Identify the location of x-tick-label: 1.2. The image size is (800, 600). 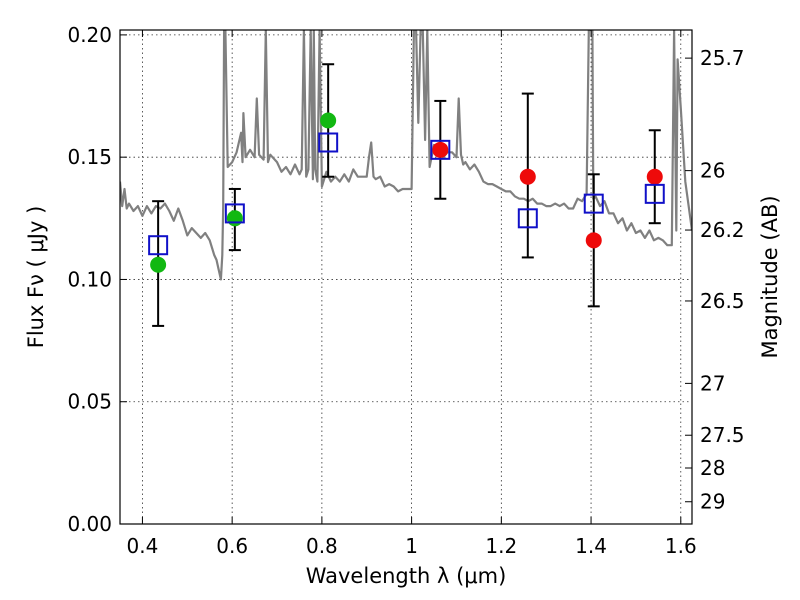
(501, 546).